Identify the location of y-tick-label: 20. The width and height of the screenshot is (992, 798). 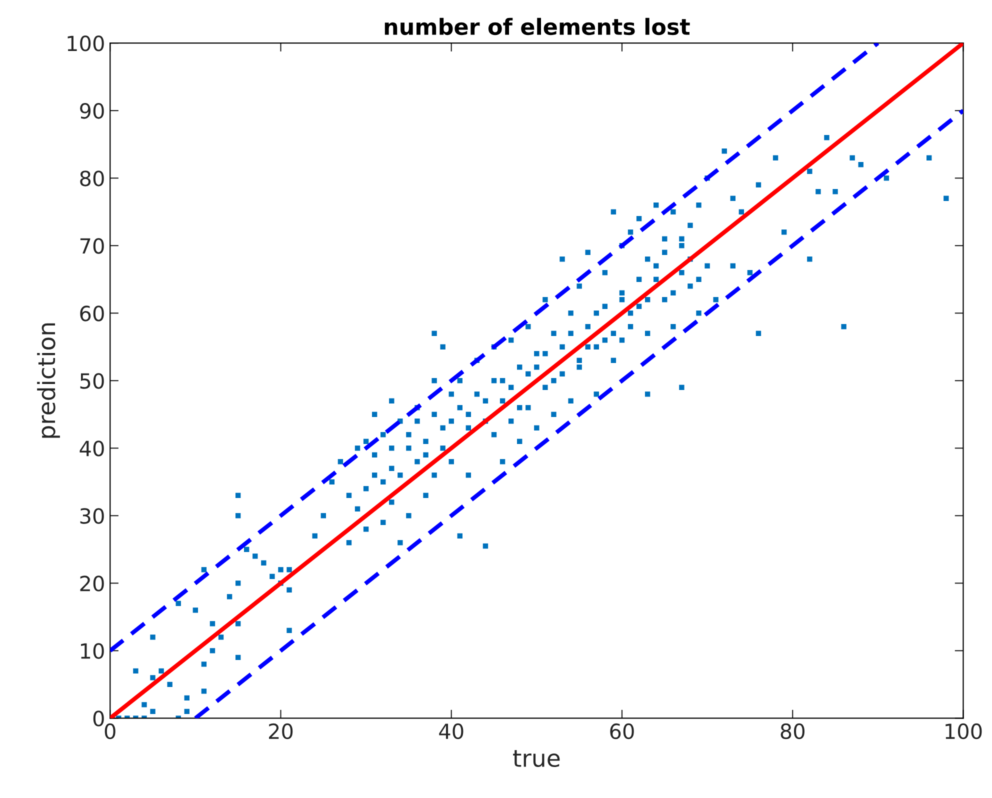
(92, 584).